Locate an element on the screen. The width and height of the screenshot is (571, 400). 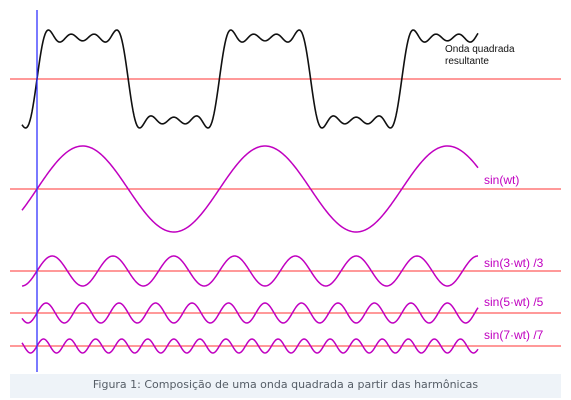
resultant-label: Onda quadrada resultante is located at coordinates (480, 56).